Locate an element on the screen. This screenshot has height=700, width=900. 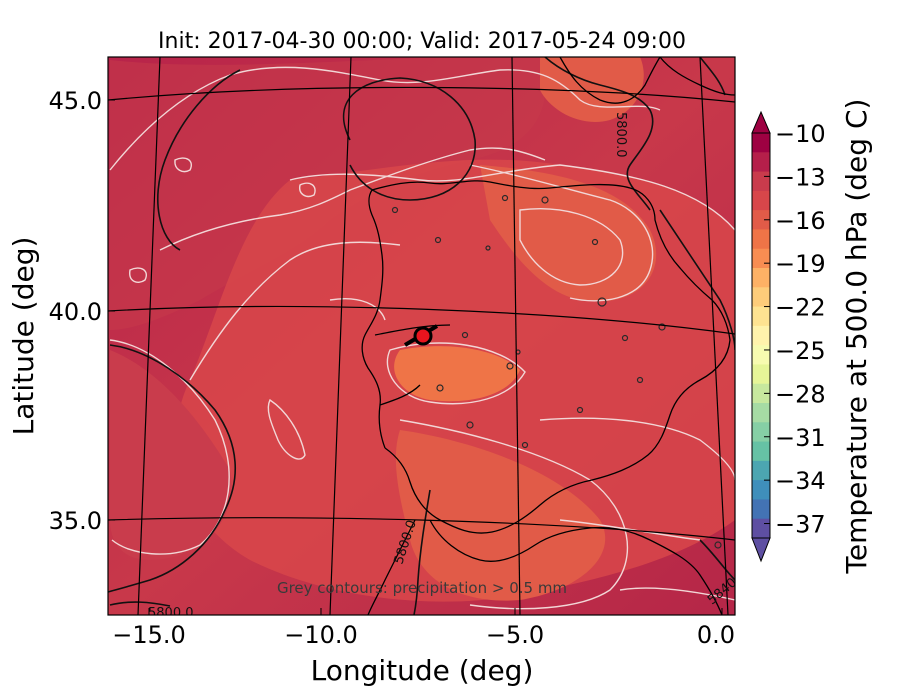
x-tick-label: −10.0 is located at coordinates (321, 635).